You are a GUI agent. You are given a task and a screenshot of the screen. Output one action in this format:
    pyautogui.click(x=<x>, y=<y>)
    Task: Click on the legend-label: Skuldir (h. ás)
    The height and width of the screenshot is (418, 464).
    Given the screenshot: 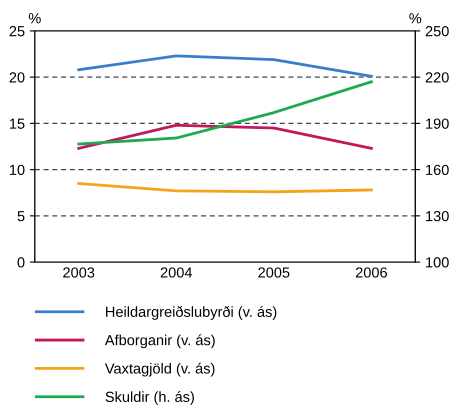 What is the action you would take?
    pyautogui.click(x=150, y=398)
    